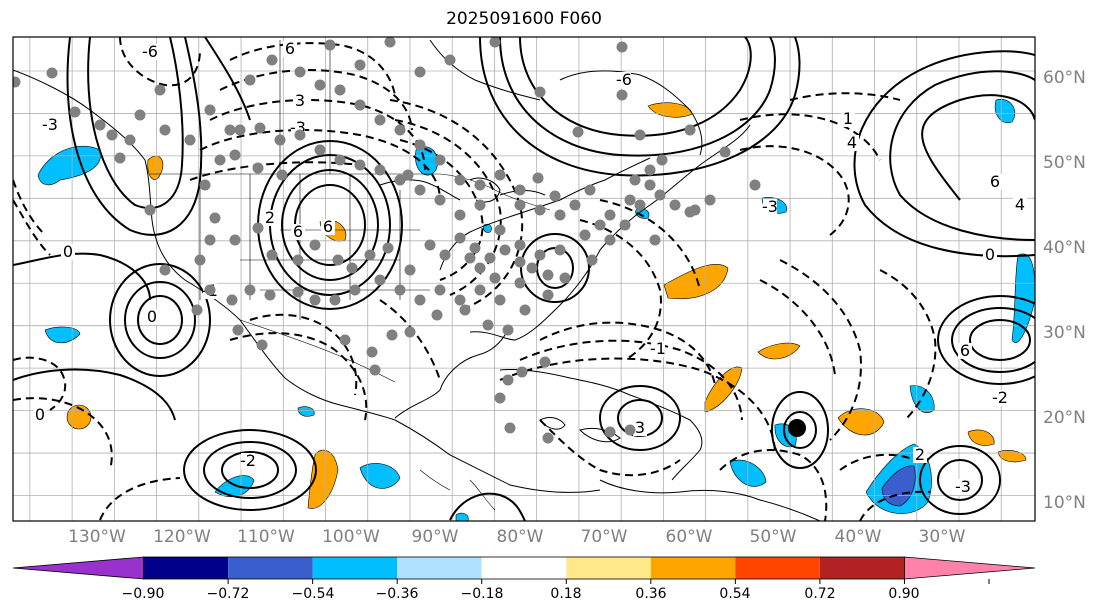 The width and height of the screenshot is (1105, 615). Describe the element at coordinates (848, 118) in the screenshot. I see `contour-label: 1` at that location.